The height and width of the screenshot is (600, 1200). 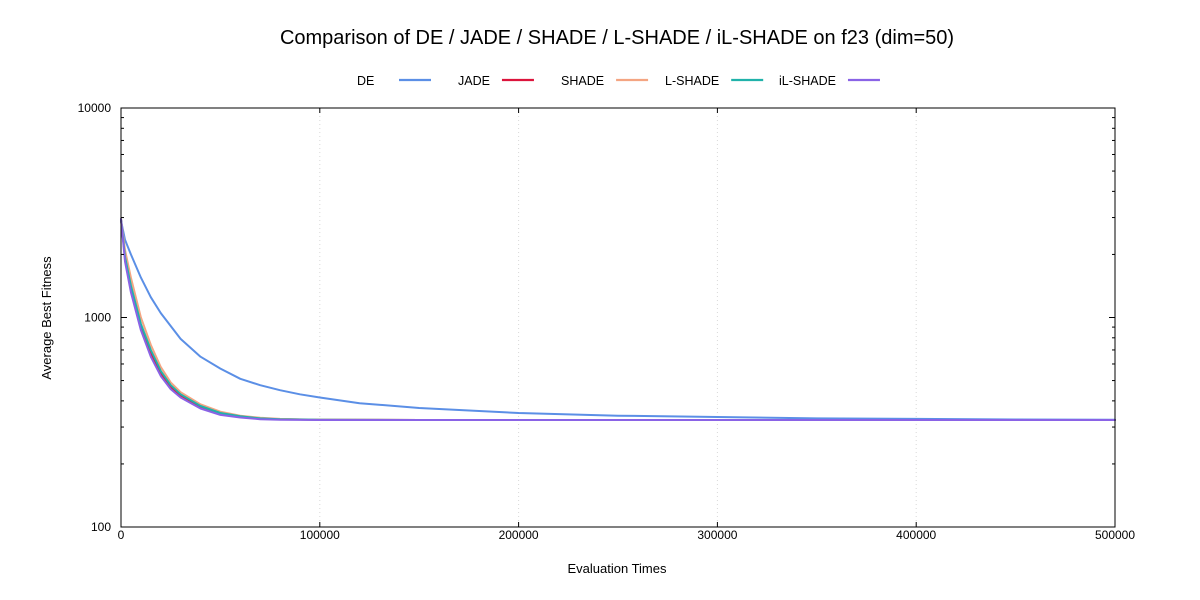 I want to click on x-tick-label: 0, so click(x=121, y=535).